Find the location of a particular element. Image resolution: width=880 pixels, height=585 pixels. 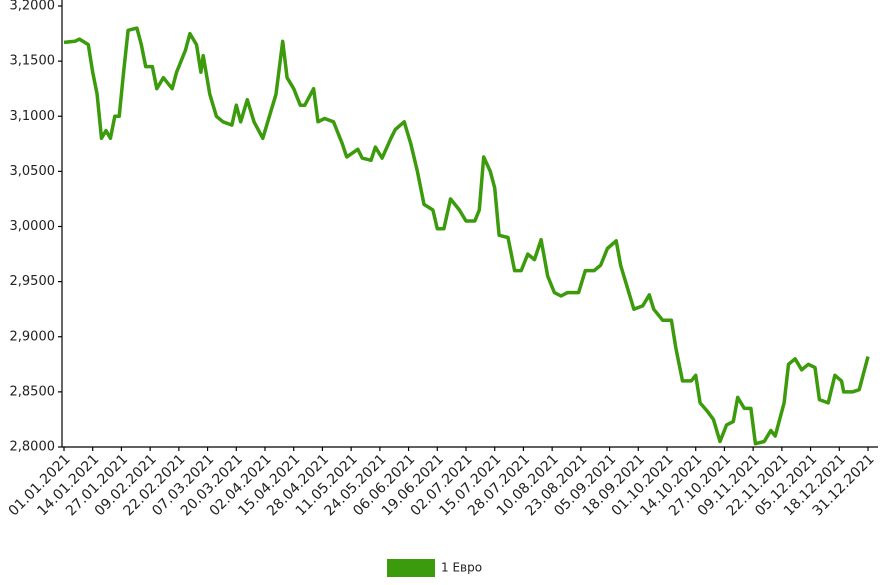

y-tick-label: 3,1500 is located at coordinates (33, 61).